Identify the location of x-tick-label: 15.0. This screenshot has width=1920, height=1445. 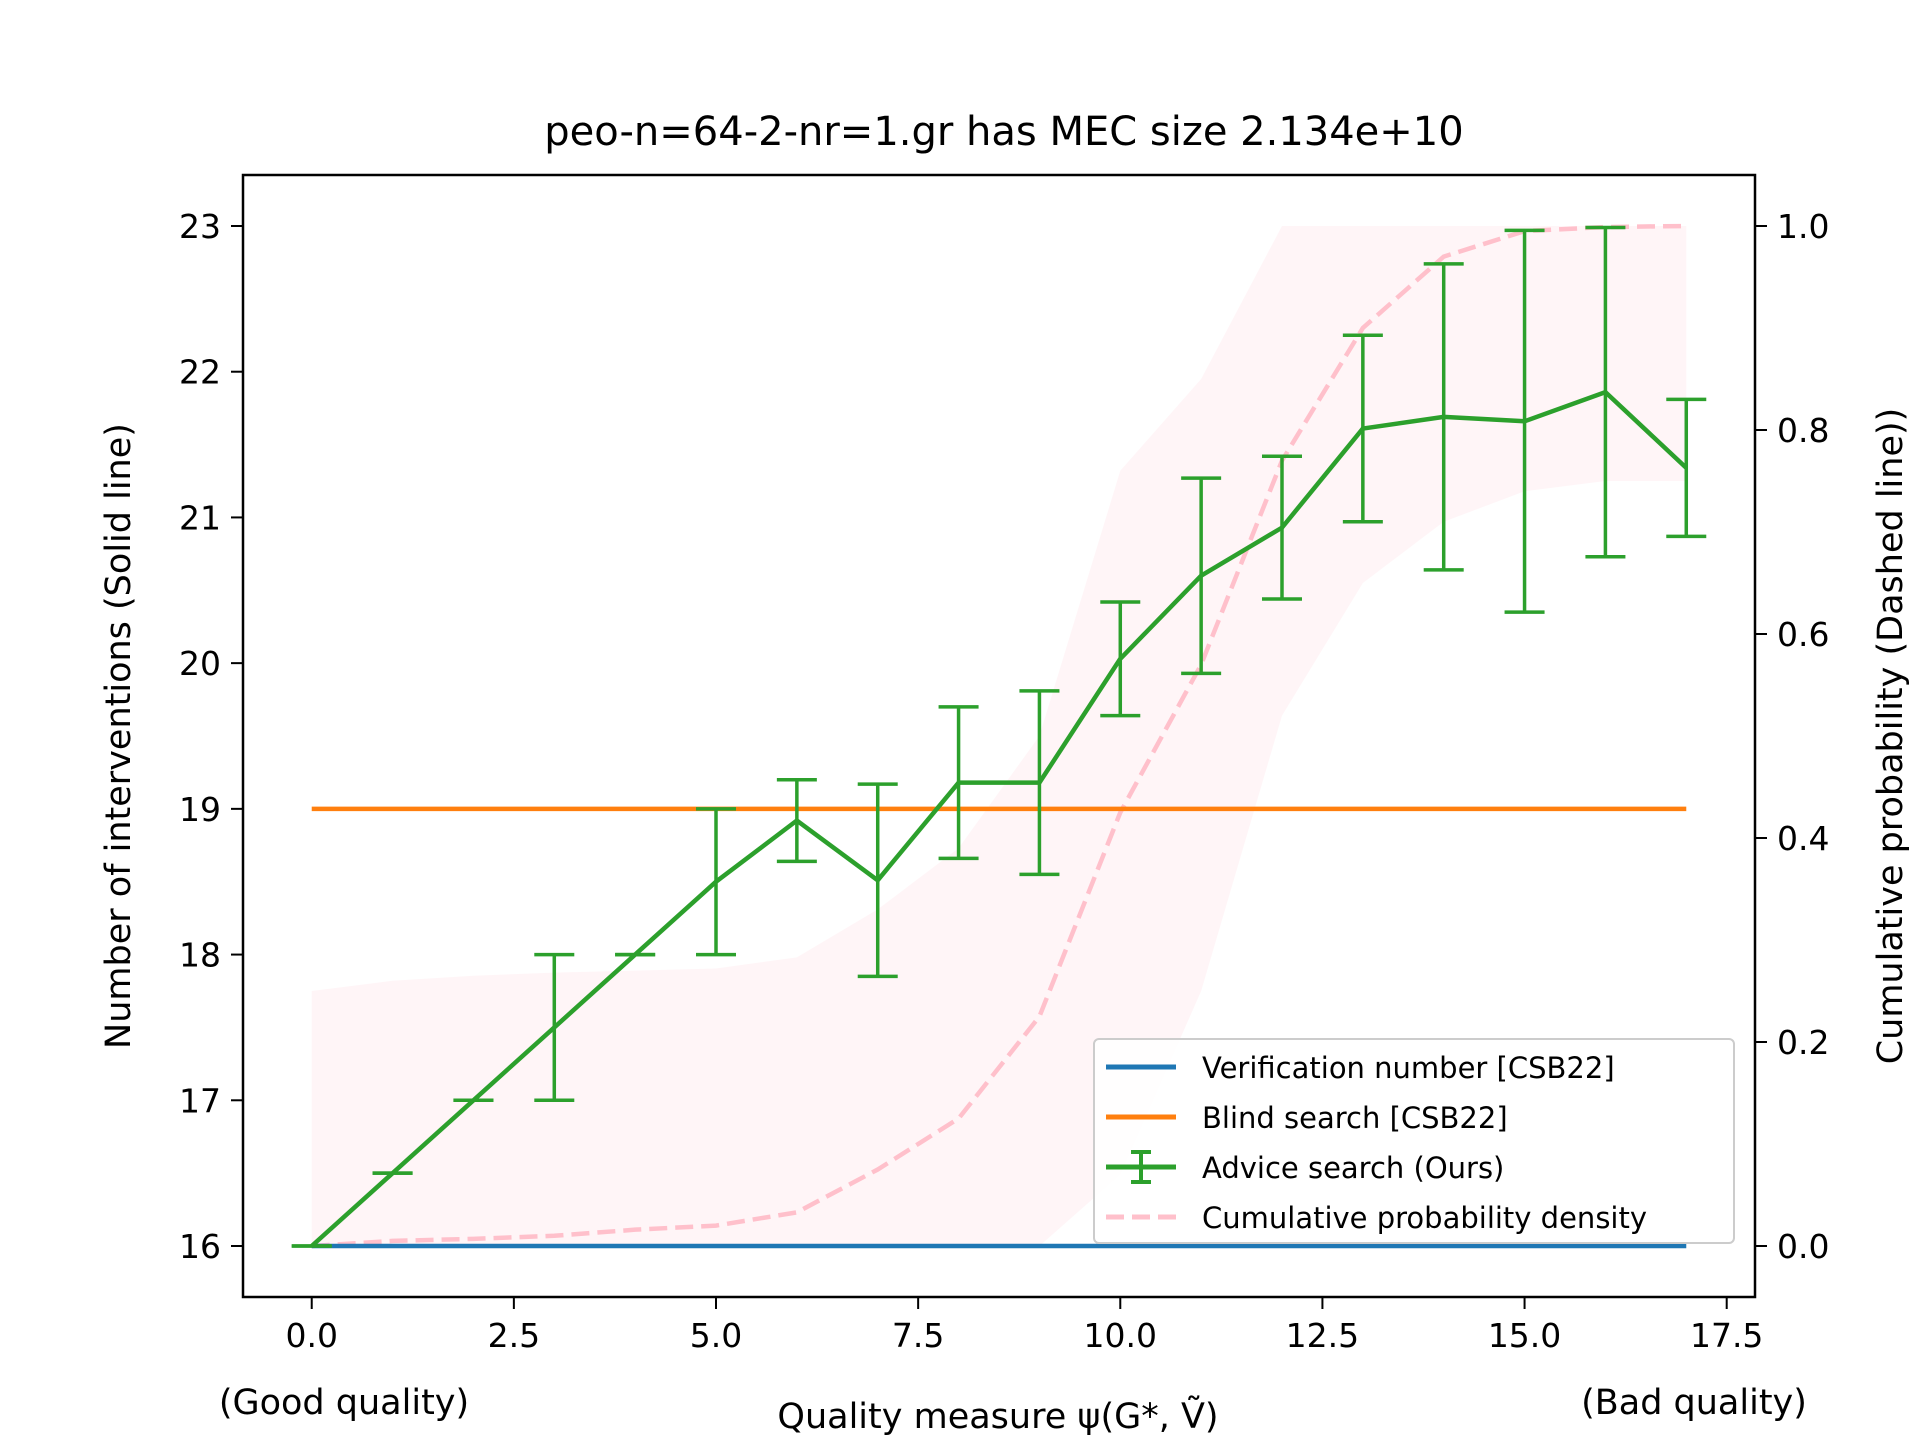
(1524, 1335).